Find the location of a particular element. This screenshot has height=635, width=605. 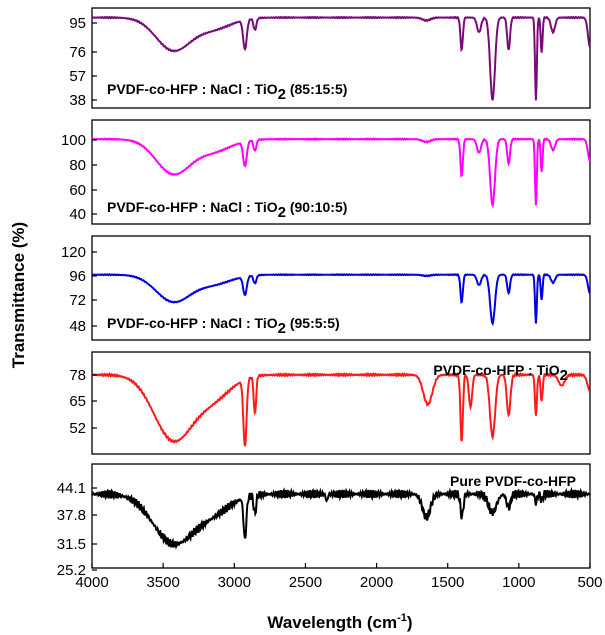

y-tick-label: 72 is located at coordinates (77, 300).